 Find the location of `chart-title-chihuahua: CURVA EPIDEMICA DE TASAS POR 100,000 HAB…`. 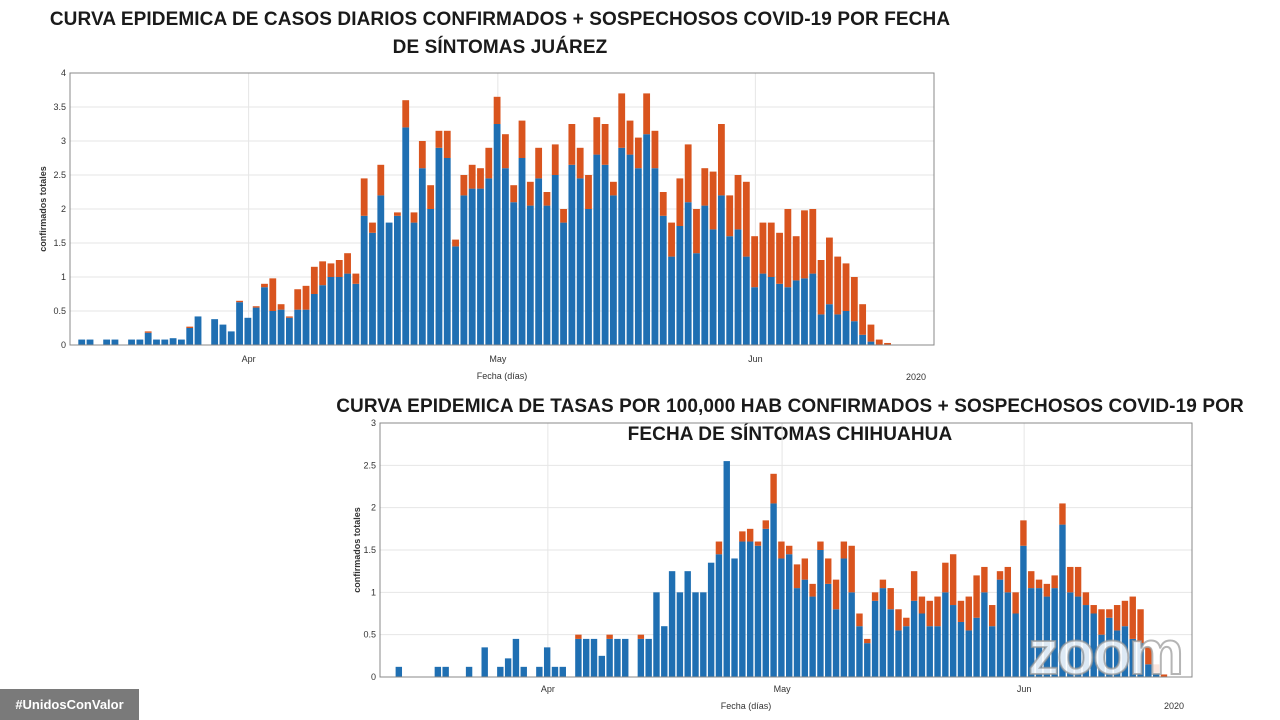

chart-title-chihuahua: CURVA EPIDEMICA DE TASAS POR 100,000 HAB… is located at coordinates (790, 420).